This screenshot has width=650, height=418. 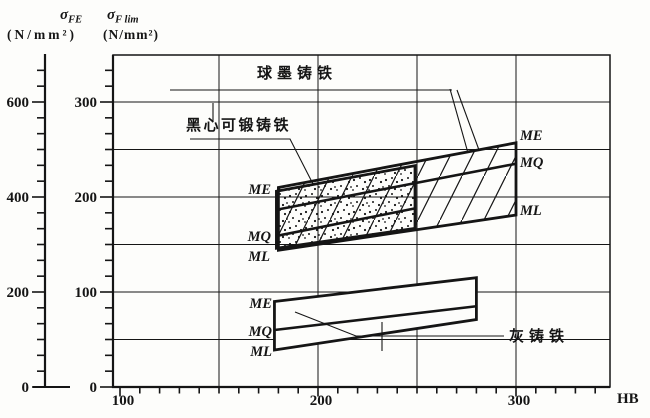 I want to click on ticklabel-sigma-flim-100: 100, so click(x=86, y=293).